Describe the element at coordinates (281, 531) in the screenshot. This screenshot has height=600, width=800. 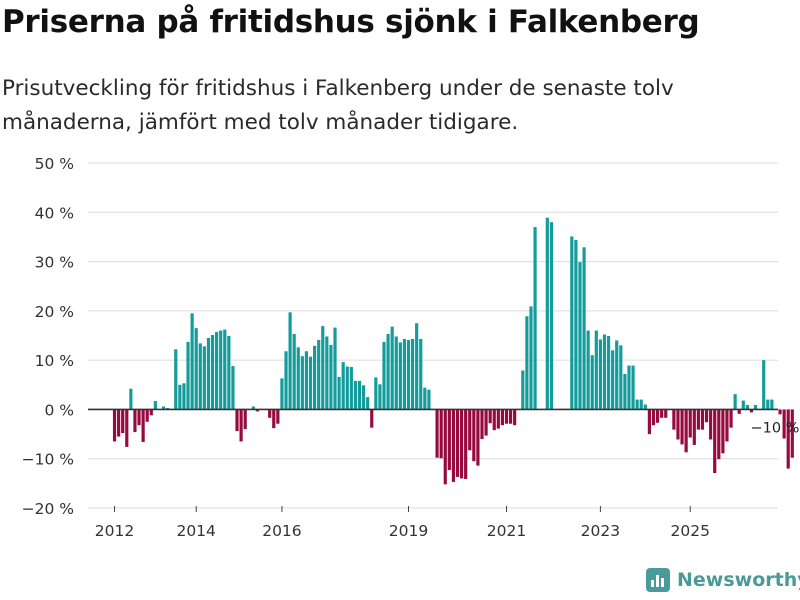
I see `x-tick-label: 2016` at that location.